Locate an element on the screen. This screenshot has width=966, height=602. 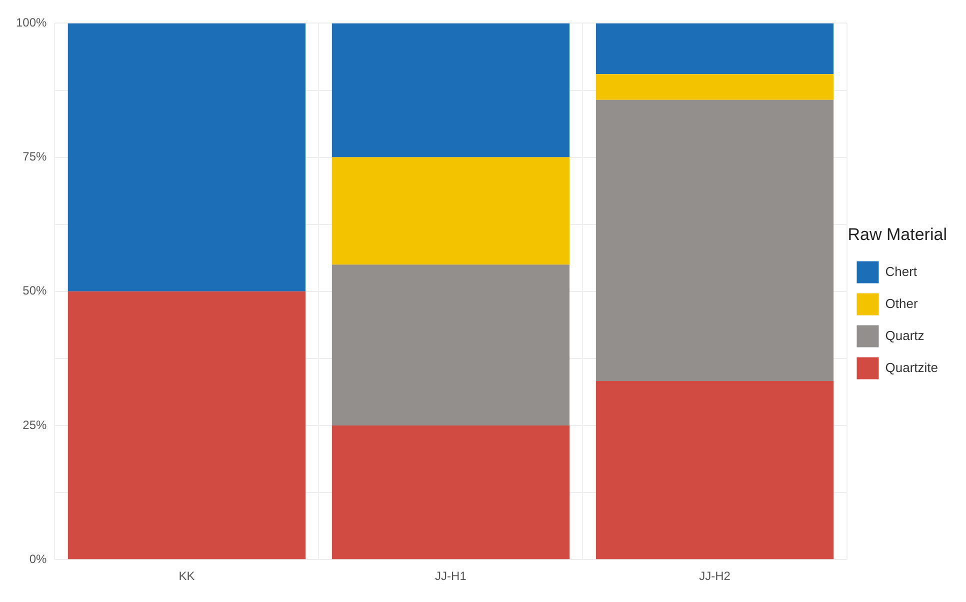
legend-label: Quartz is located at coordinates (904, 335).